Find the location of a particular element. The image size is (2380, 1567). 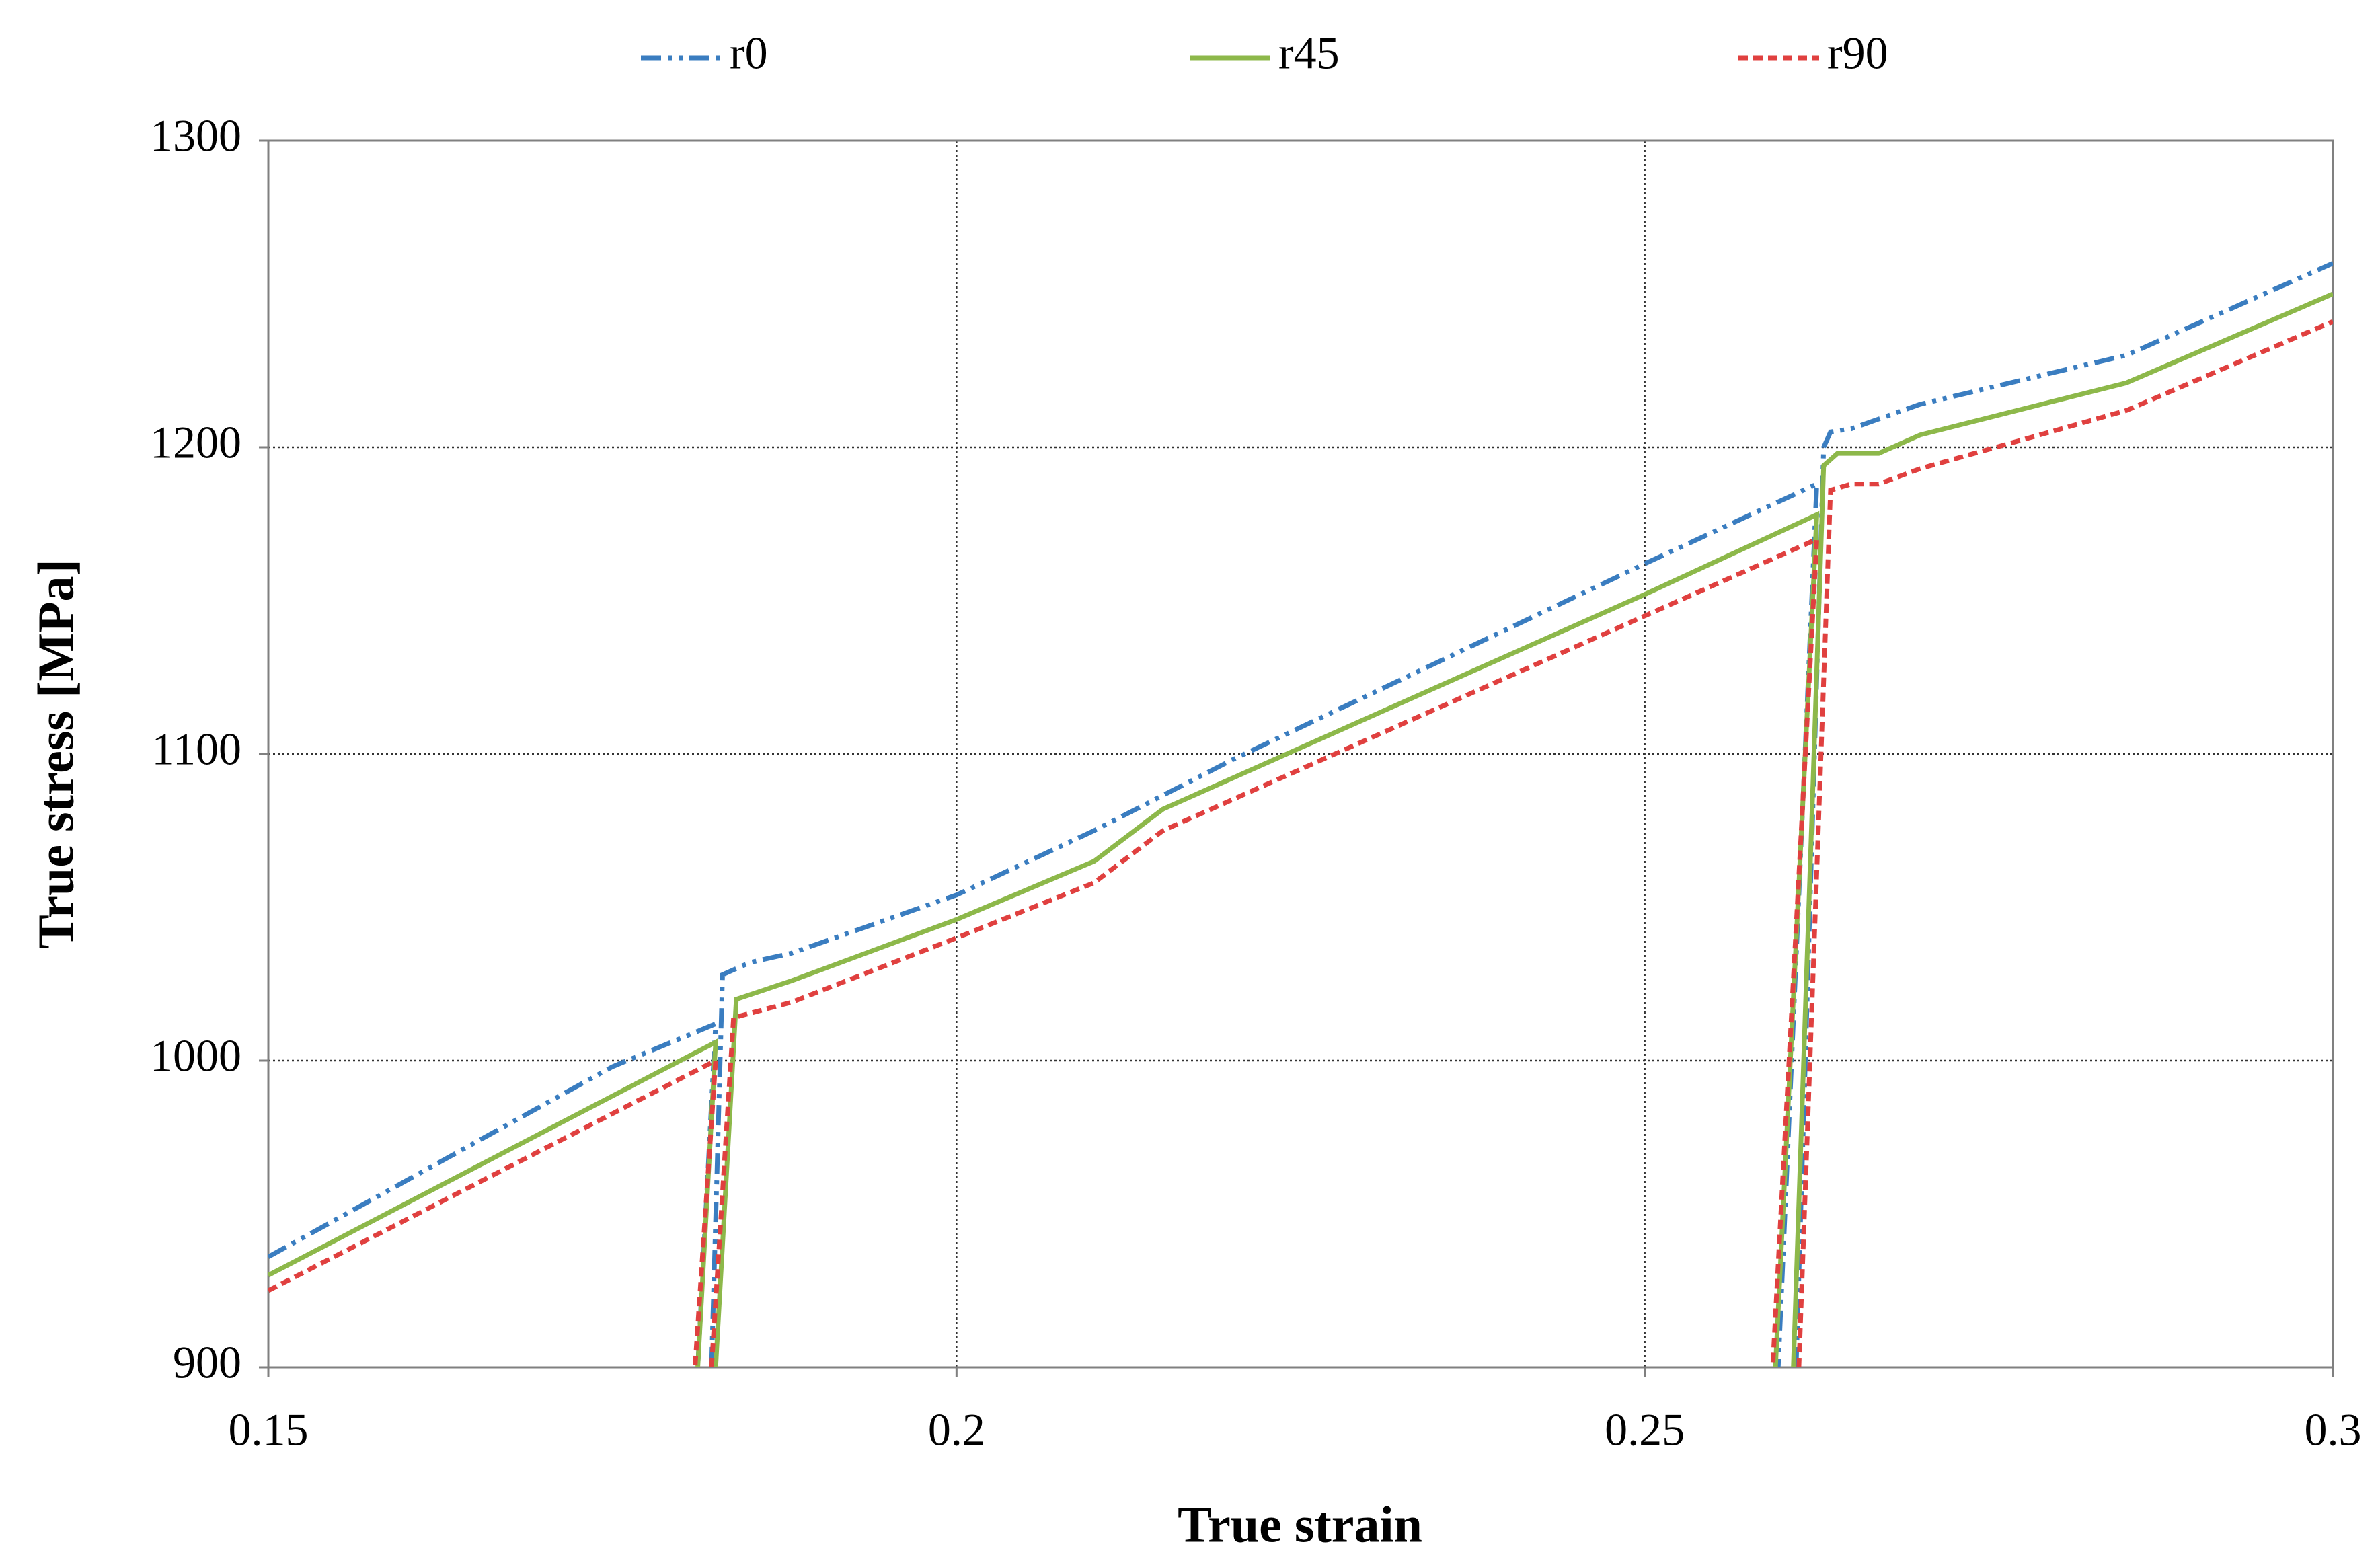

x-tick-label: 0.3 is located at coordinates (2333, 1429).